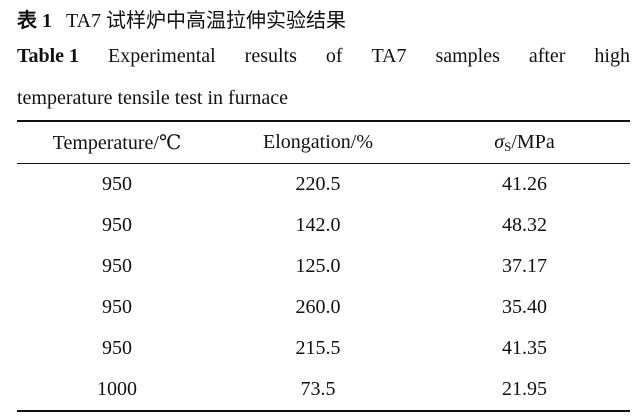 The image size is (633, 419). I want to click on sigma-symbol: σ, so click(499, 141).